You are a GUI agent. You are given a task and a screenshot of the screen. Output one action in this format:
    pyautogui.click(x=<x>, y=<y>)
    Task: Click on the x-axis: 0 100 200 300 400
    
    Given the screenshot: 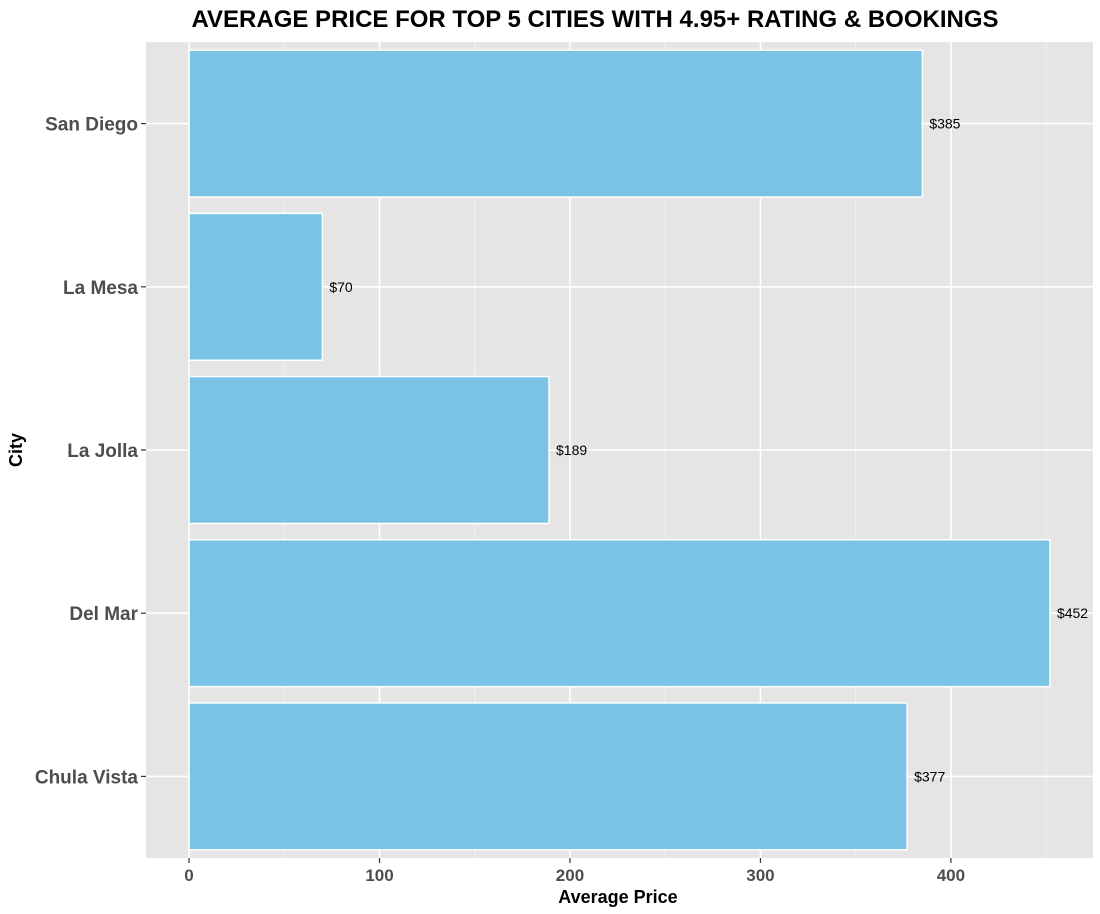 What is the action you would take?
    pyautogui.click(x=574, y=871)
    